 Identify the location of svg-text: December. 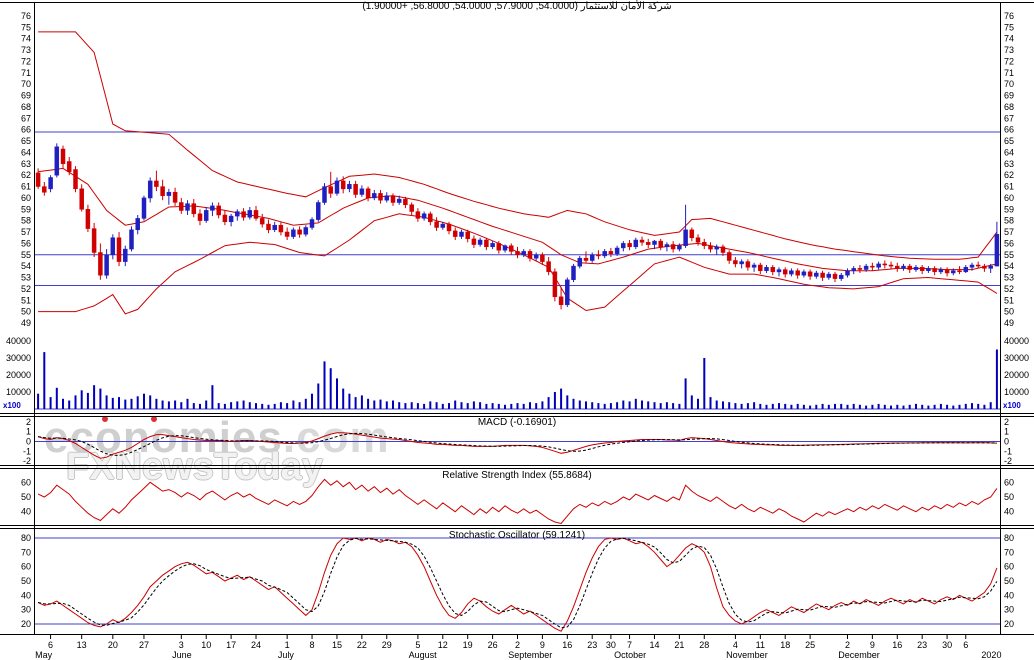
(859, 655).